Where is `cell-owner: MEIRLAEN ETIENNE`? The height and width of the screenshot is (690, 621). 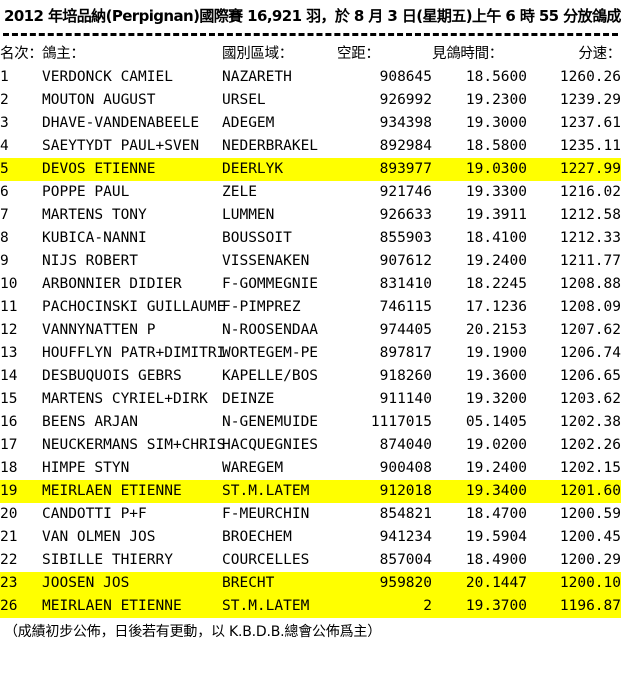 cell-owner: MEIRLAEN ETIENNE is located at coordinates (132, 606).